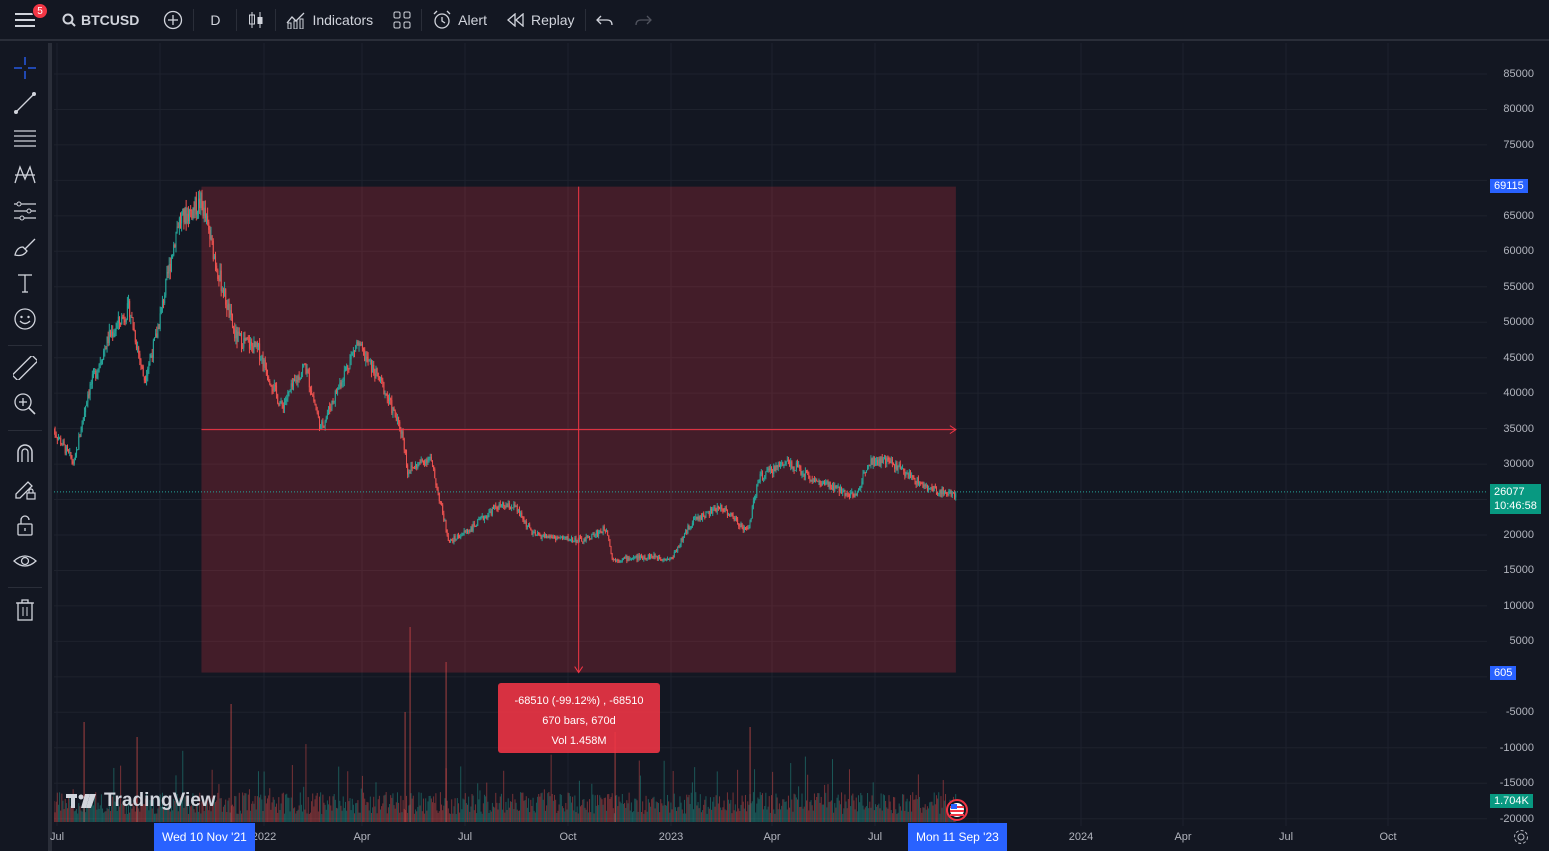 This screenshot has height=851, width=1549. What do you see at coordinates (141, 801) in the screenshot?
I see `tradingview-logo: TradingView` at bounding box center [141, 801].